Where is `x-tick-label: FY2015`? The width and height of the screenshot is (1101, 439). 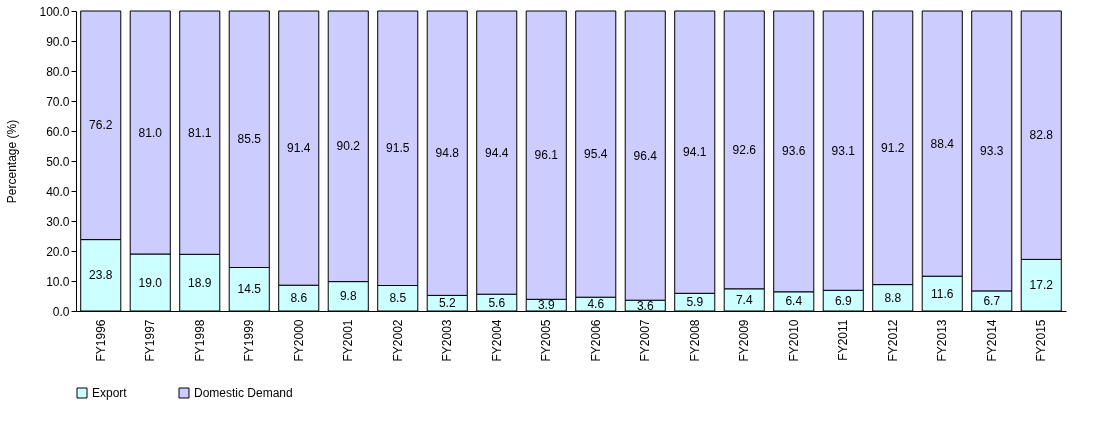 x-tick-label: FY2015 is located at coordinates (1041, 340).